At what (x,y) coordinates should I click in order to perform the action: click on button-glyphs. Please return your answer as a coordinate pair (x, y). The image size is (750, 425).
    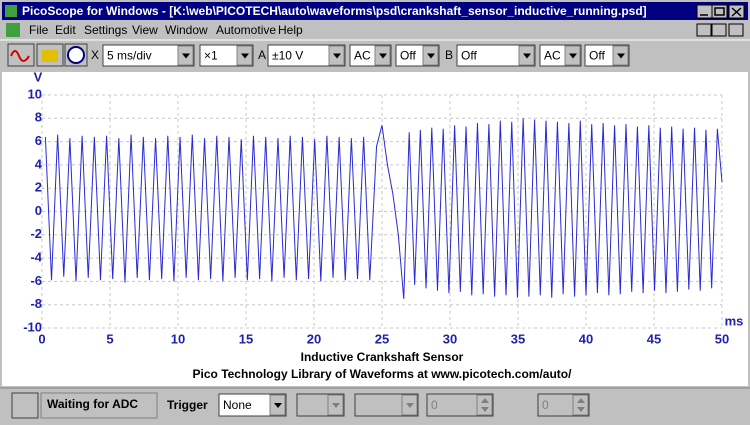
    Looking at the image, I should click on (721, 12).